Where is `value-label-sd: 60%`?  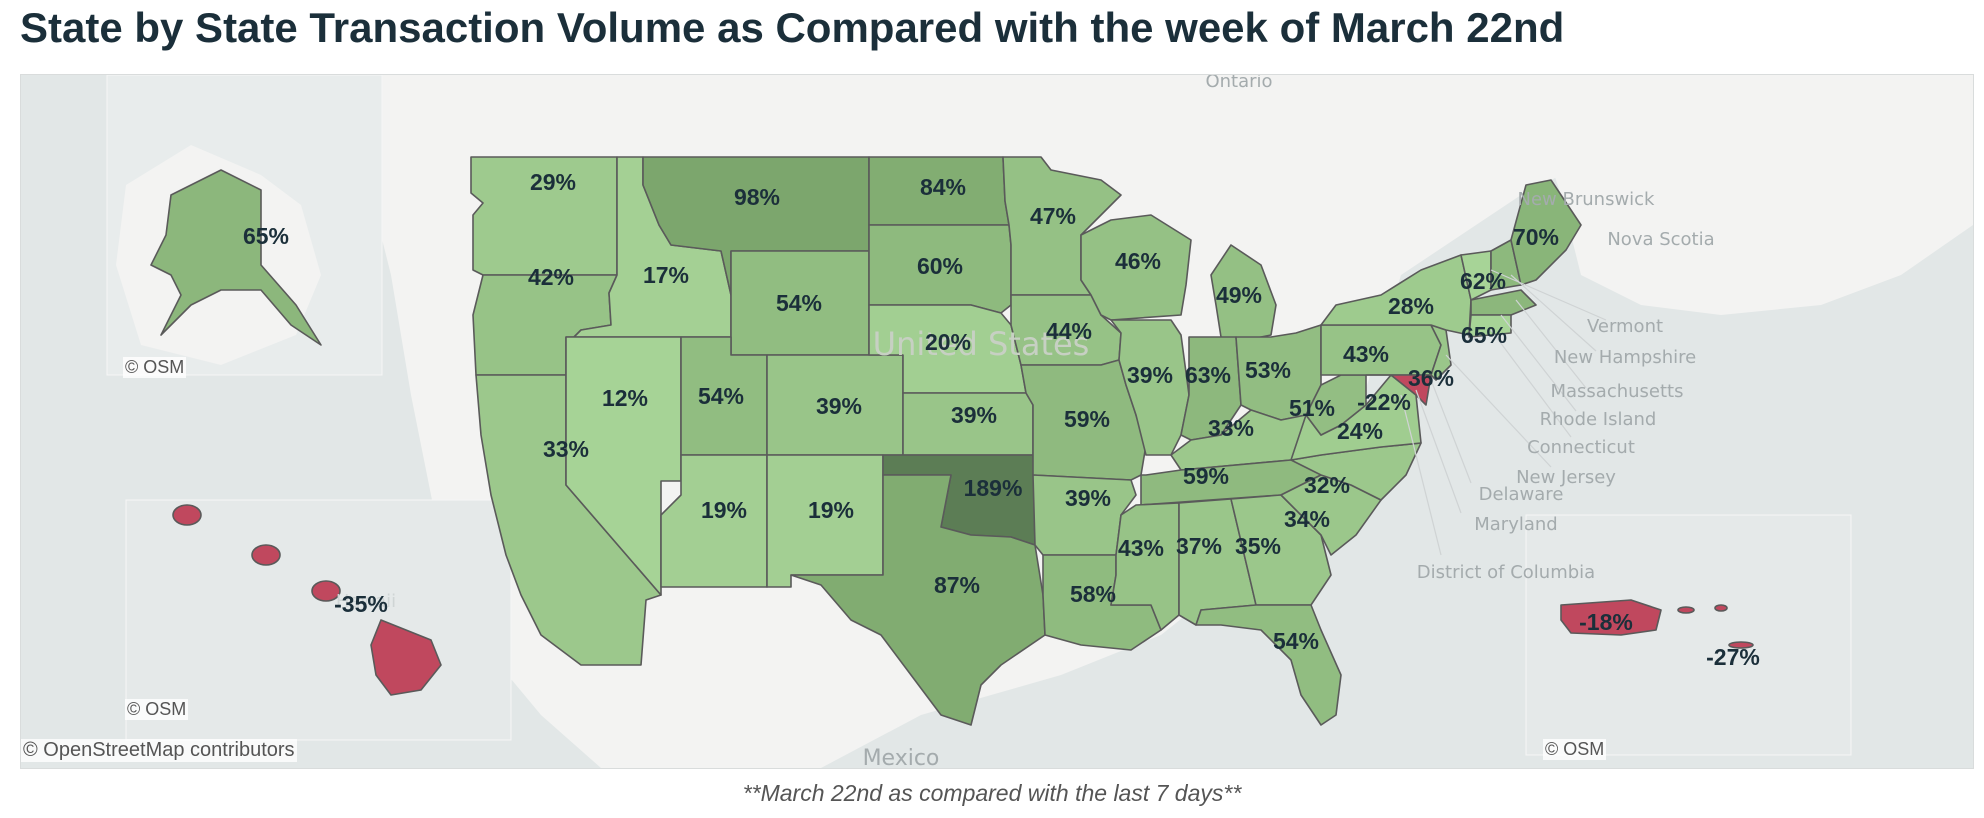
value-label-sd: 60% is located at coordinates (940, 266).